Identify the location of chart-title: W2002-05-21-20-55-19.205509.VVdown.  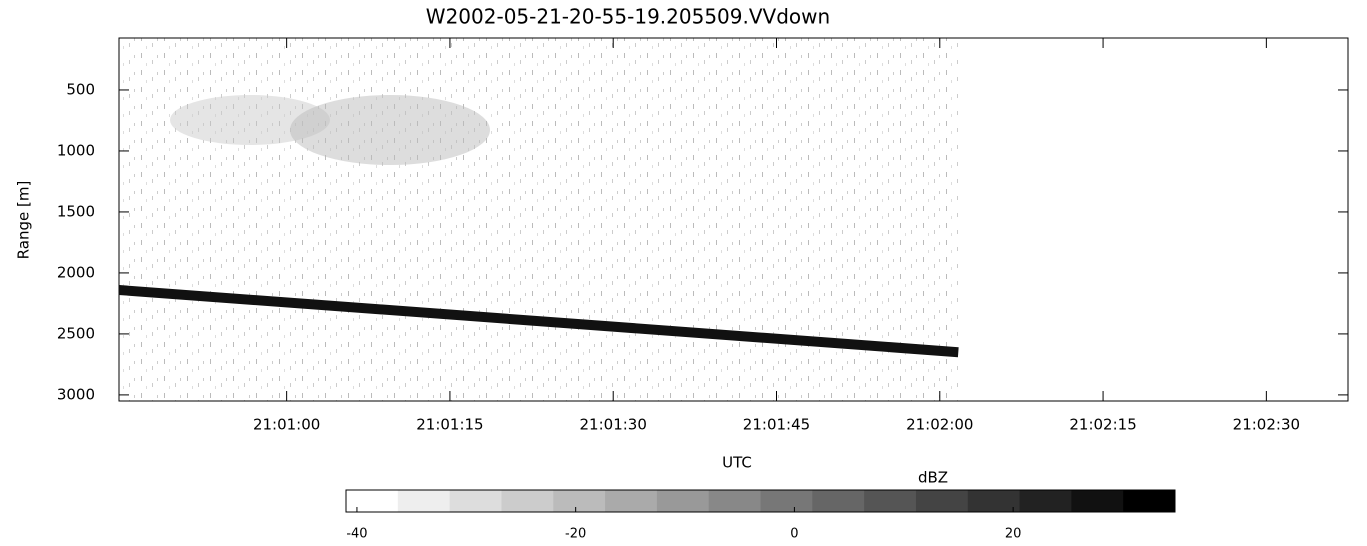
(628, 17).